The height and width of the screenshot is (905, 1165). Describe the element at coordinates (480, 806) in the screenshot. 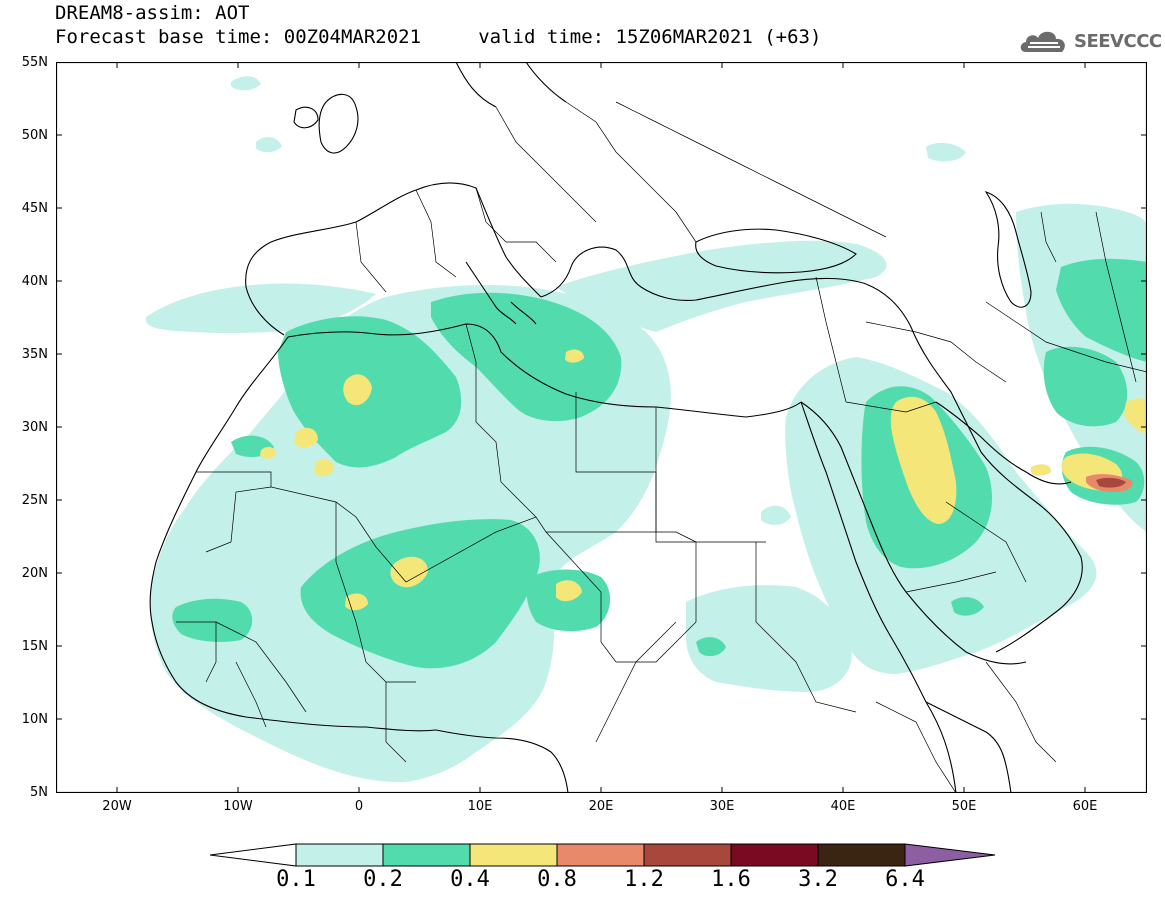

I see `lon-label-10e: 10E` at that location.